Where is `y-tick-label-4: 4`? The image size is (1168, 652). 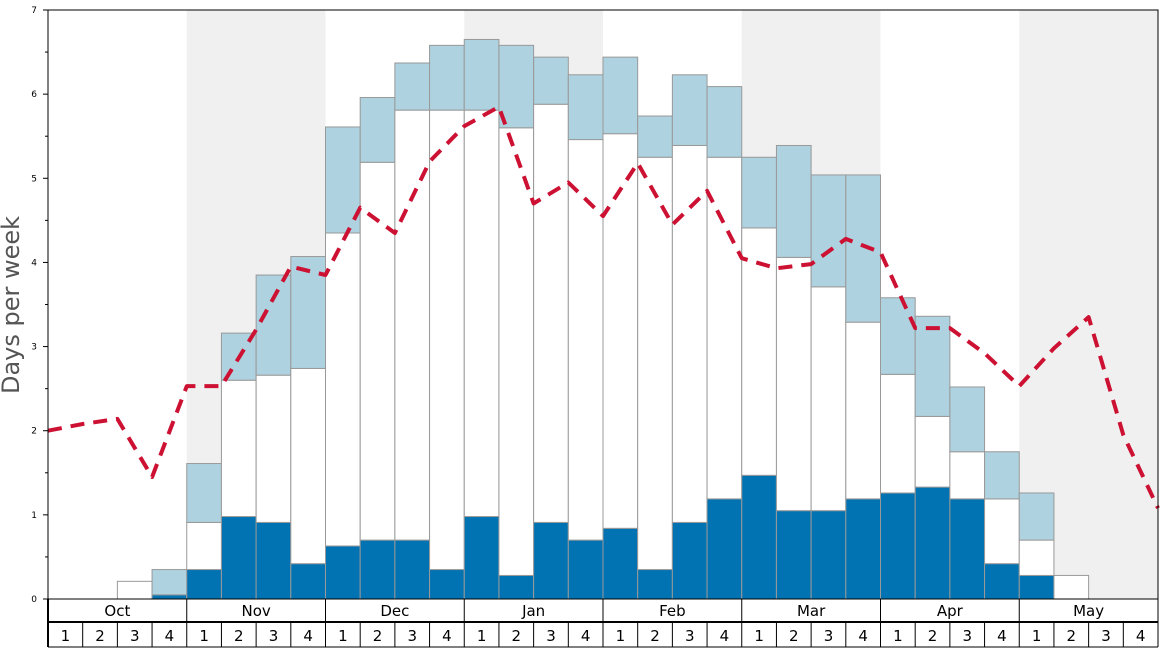 y-tick-label-4: 4 is located at coordinates (34, 263).